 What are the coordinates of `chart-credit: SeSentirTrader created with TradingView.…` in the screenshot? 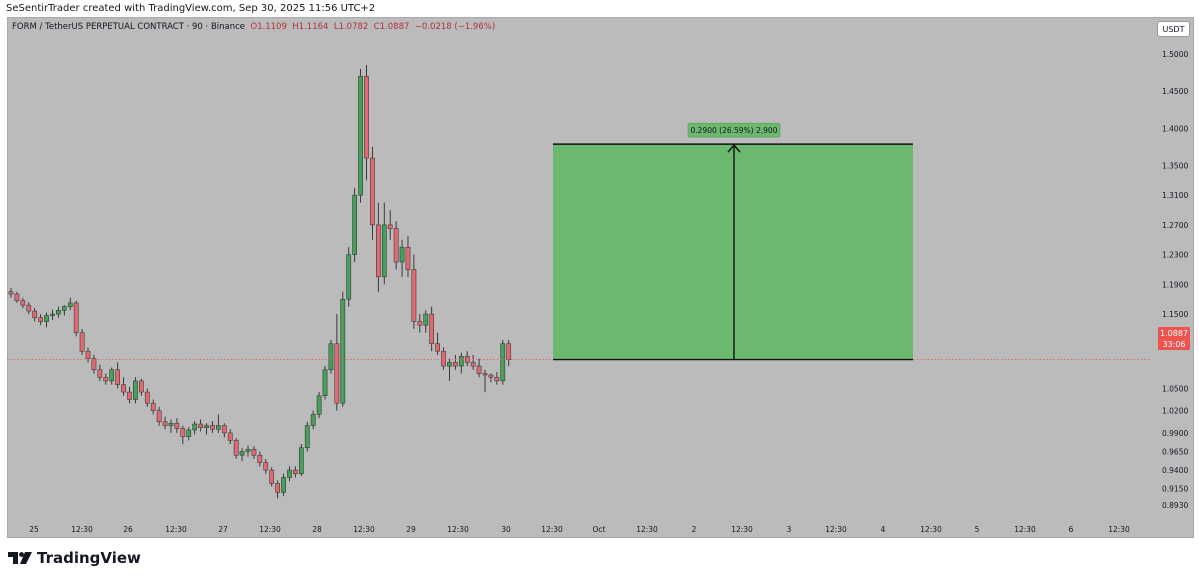 It's located at (191, 8).